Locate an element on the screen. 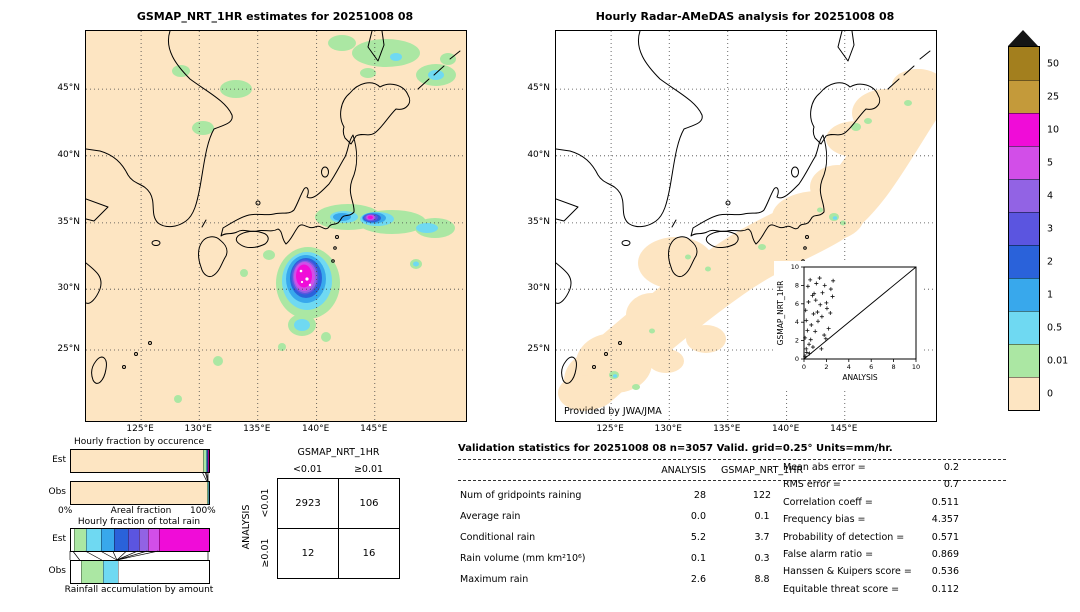 Image resolution: width=1080 pixels, height=612 pixels. stats-row-label: Conditional rain is located at coordinates (498, 537).